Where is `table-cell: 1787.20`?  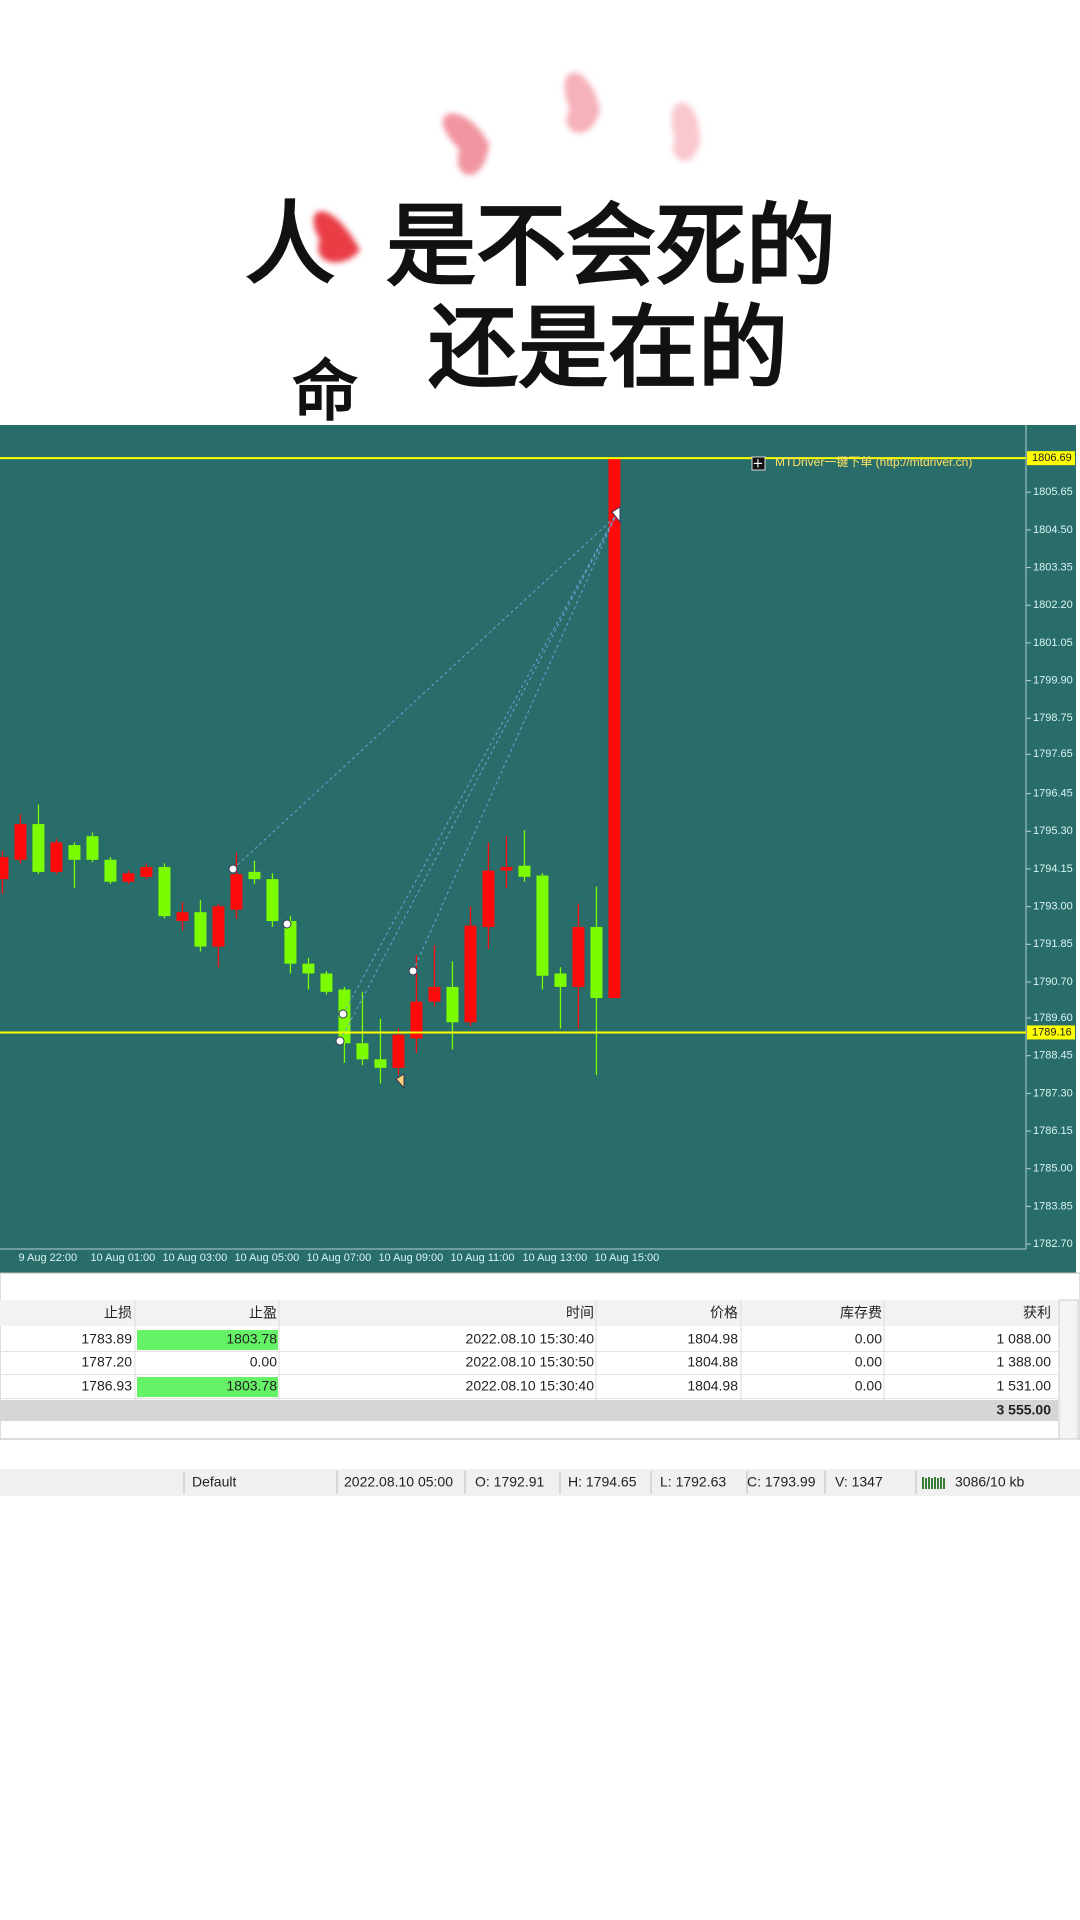 table-cell: 1787.20 is located at coordinates (106, 1362).